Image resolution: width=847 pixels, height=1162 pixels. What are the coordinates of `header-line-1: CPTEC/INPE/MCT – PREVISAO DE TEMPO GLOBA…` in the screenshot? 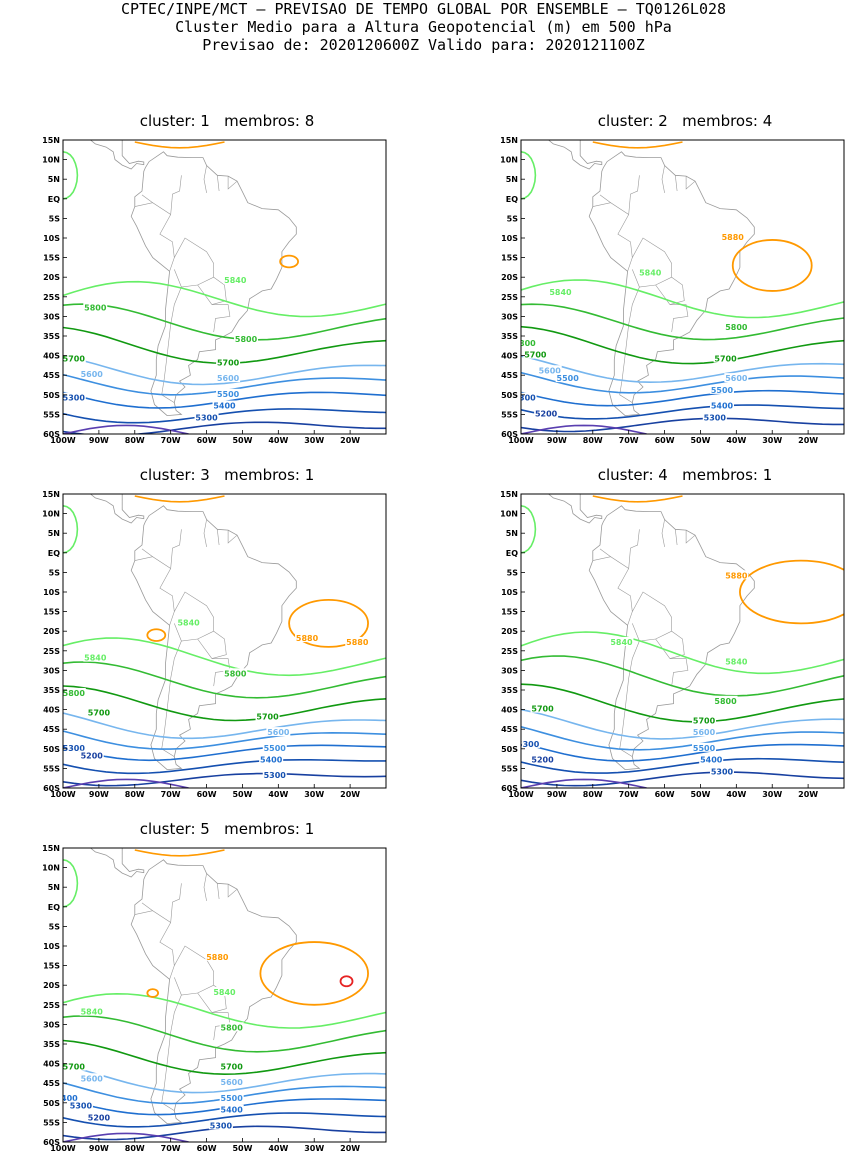 It's located at (423, 9).